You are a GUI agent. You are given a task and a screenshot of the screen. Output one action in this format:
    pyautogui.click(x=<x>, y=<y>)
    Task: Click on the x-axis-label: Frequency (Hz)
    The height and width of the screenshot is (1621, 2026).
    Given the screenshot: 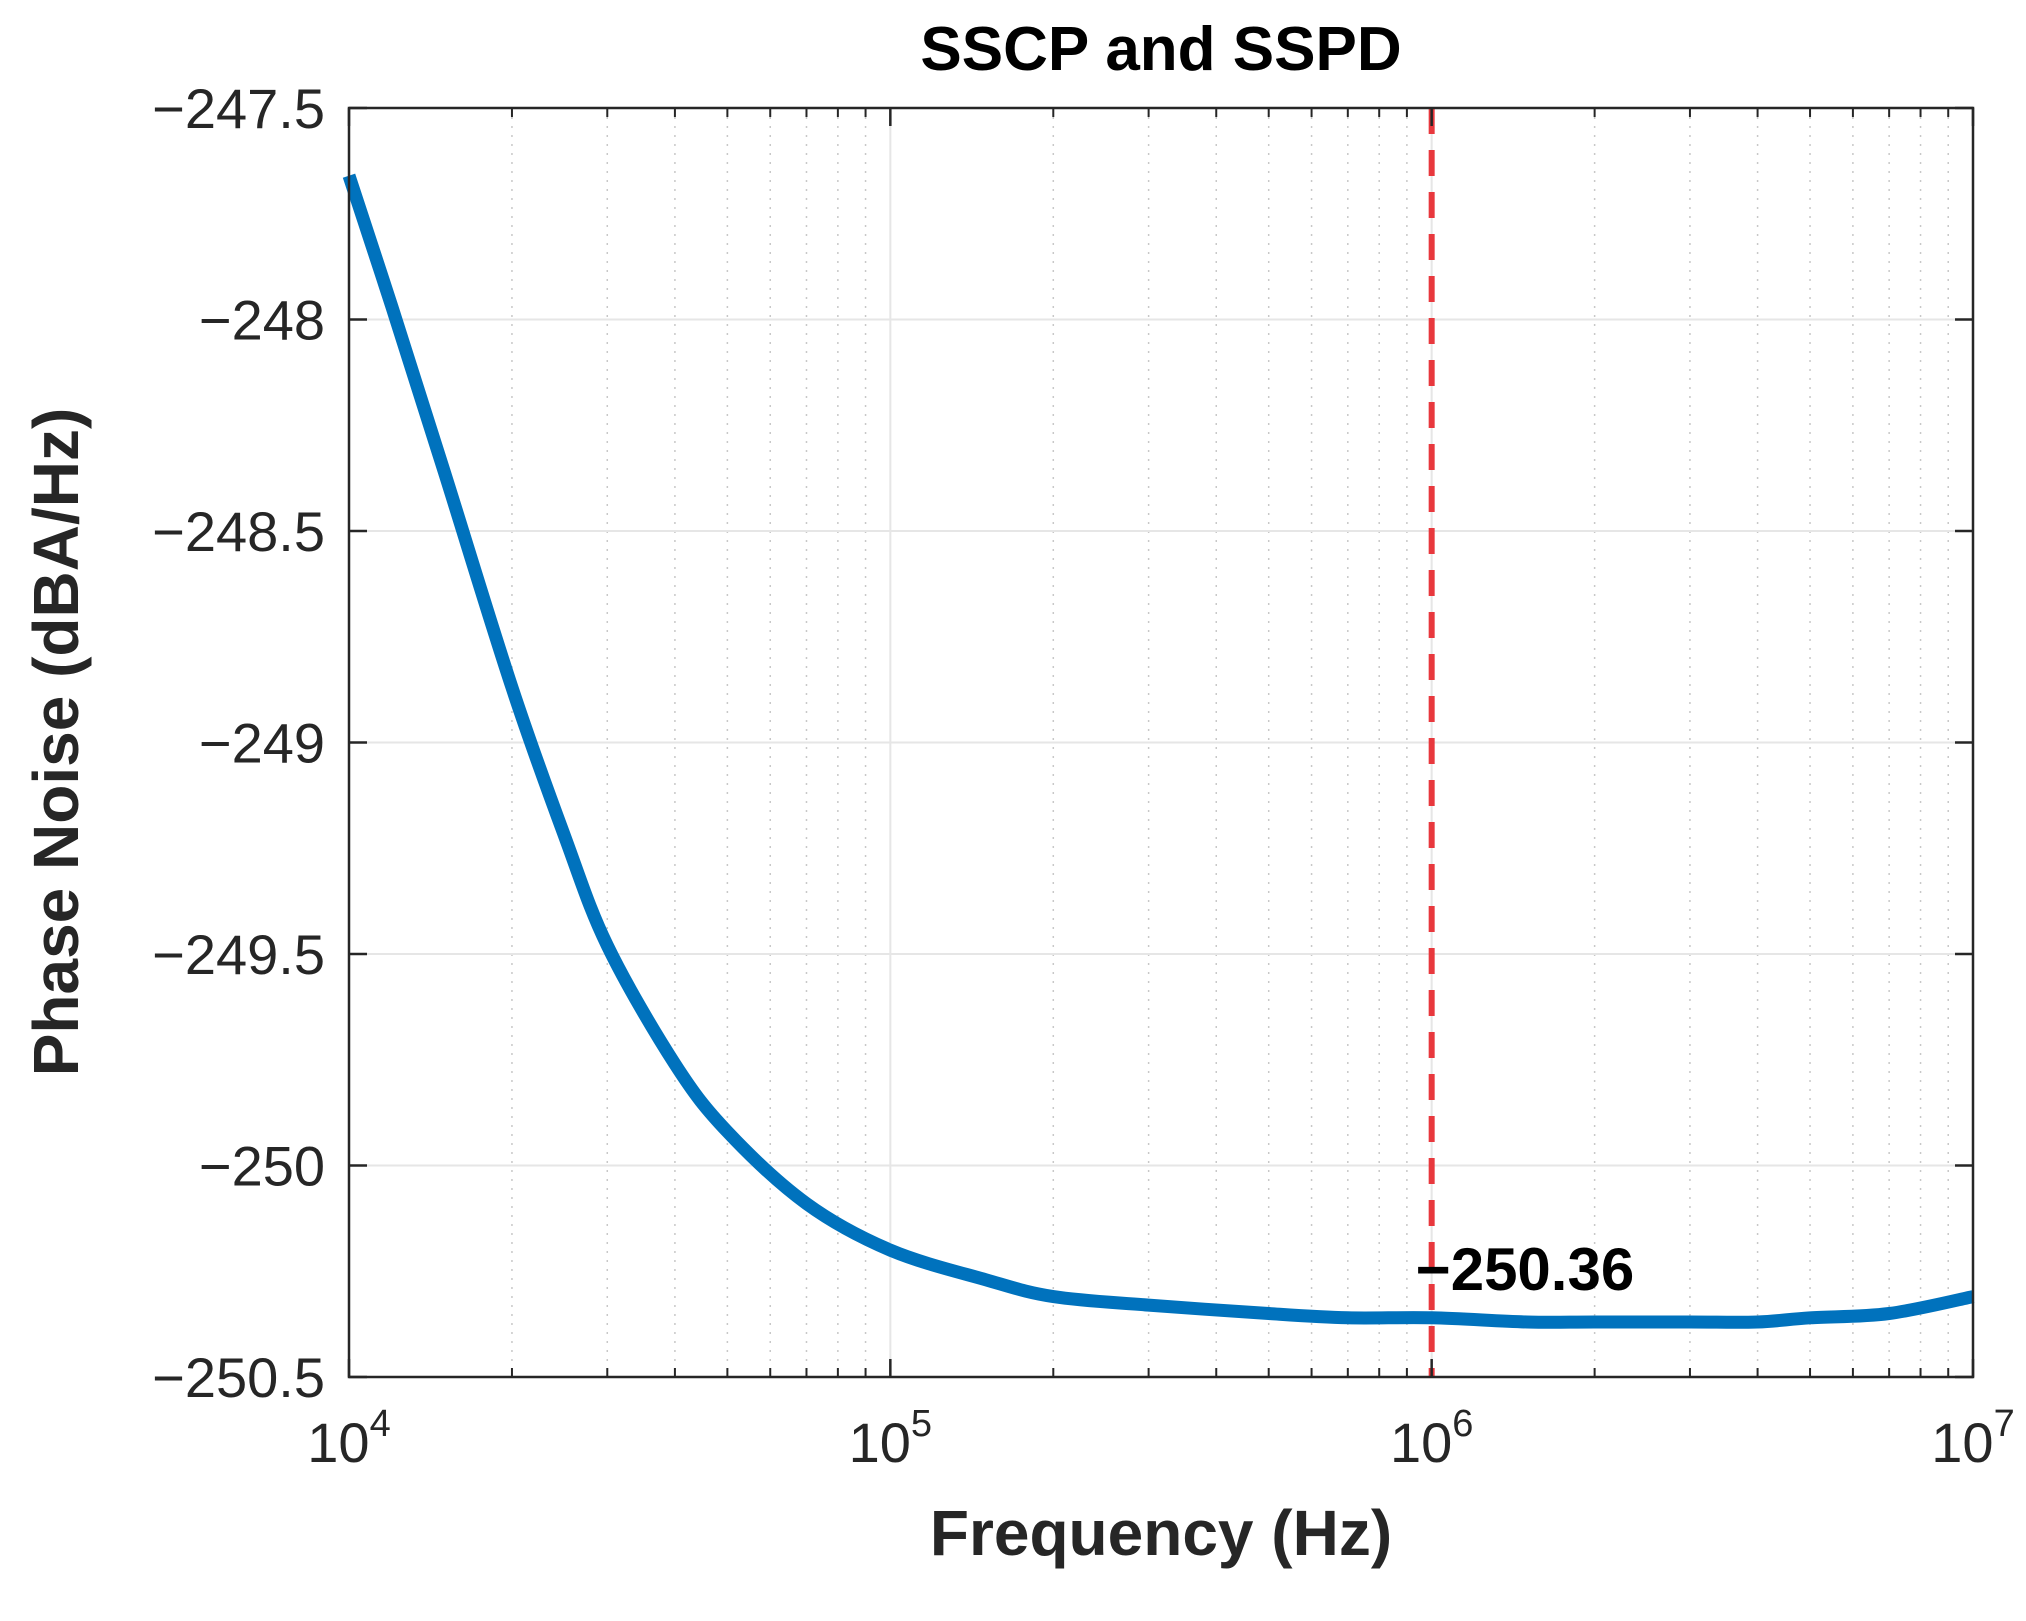 What is the action you would take?
    pyautogui.click(x=1161, y=1533)
    